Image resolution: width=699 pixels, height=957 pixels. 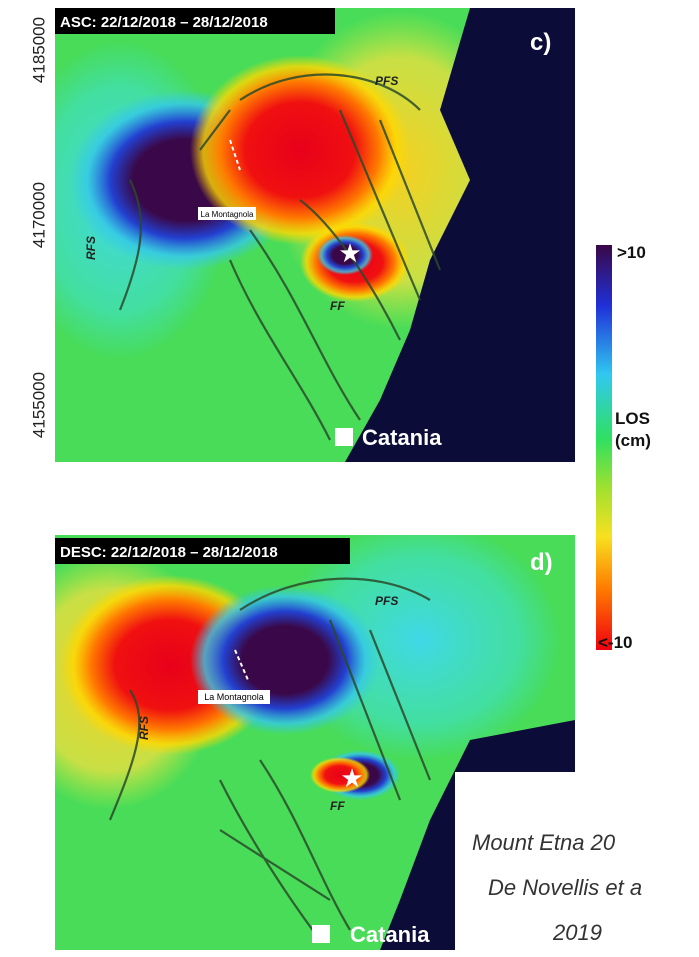 What do you see at coordinates (631, 252) in the screenshot?
I see `colorbar-label: >10` at bounding box center [631, 252].